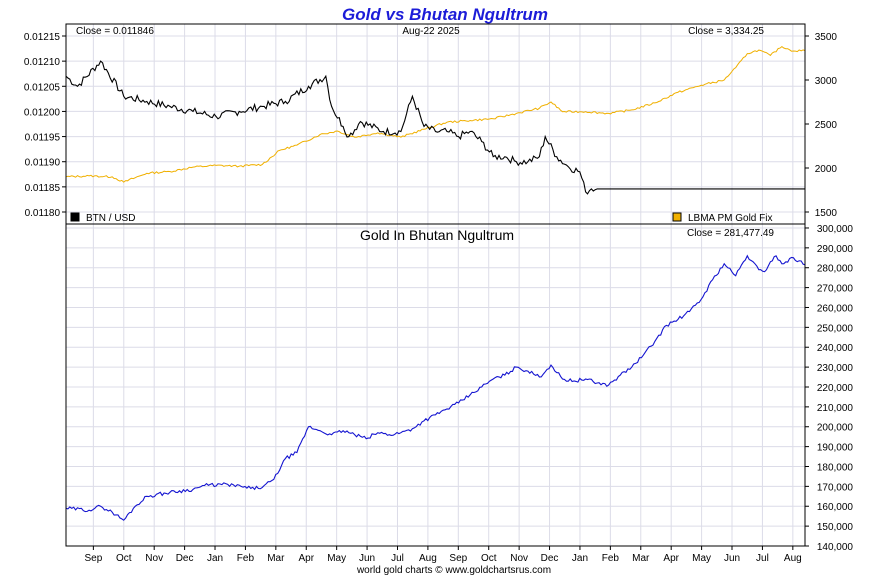 This screenshot has height=575, width=890. Describe the element at coordinates (42, 62) in the screenshot. I see `left-tick-label: 0.01210` at that location.